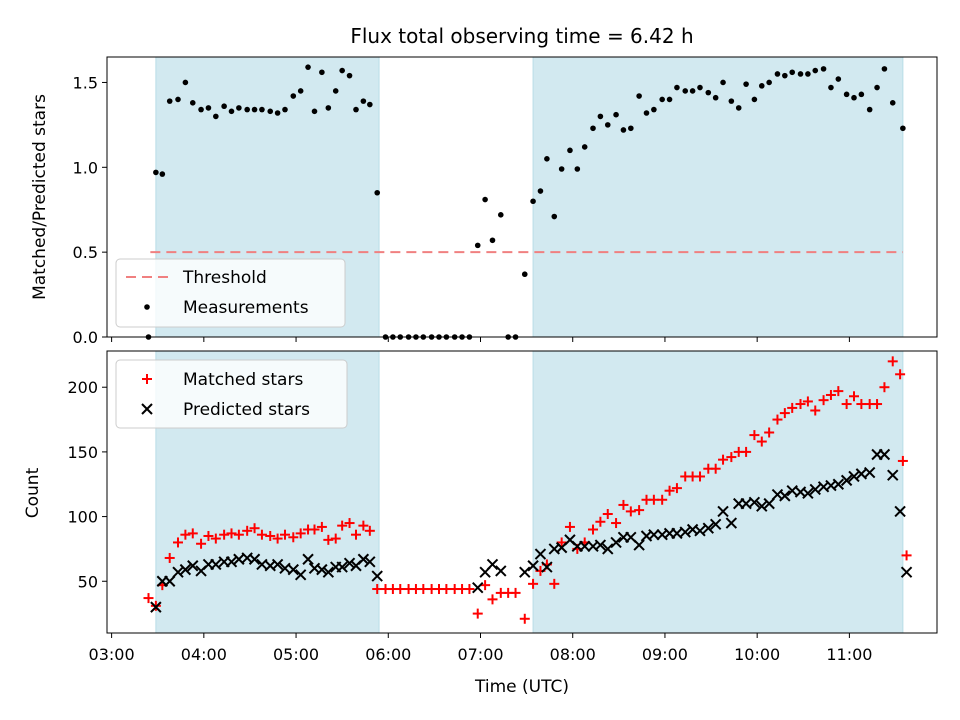  Describe the element at coordinates (230, 293) in the screenshot. I see `top-legend: Threshold Measurements` at that location.